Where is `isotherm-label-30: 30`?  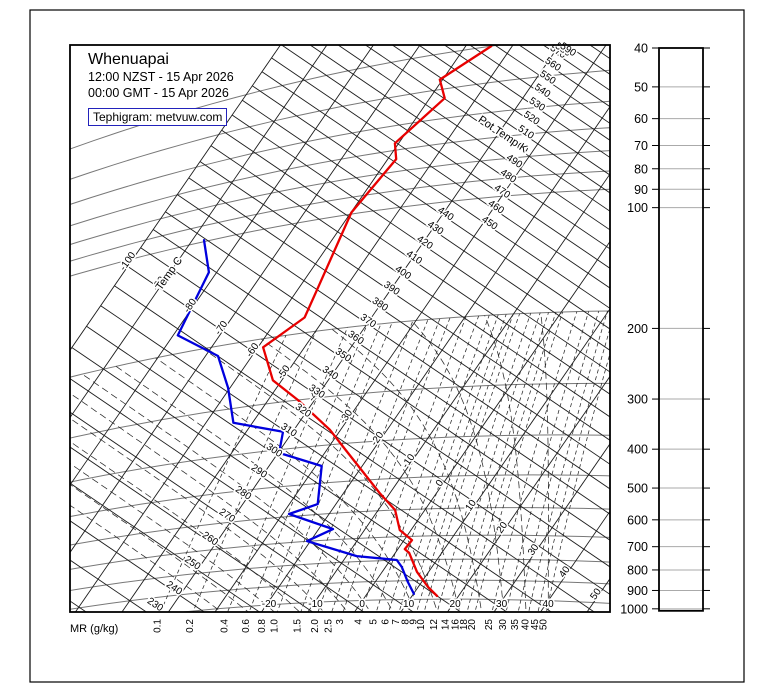
isotherm-label-30: 30 is located at coordinates (534, 550).